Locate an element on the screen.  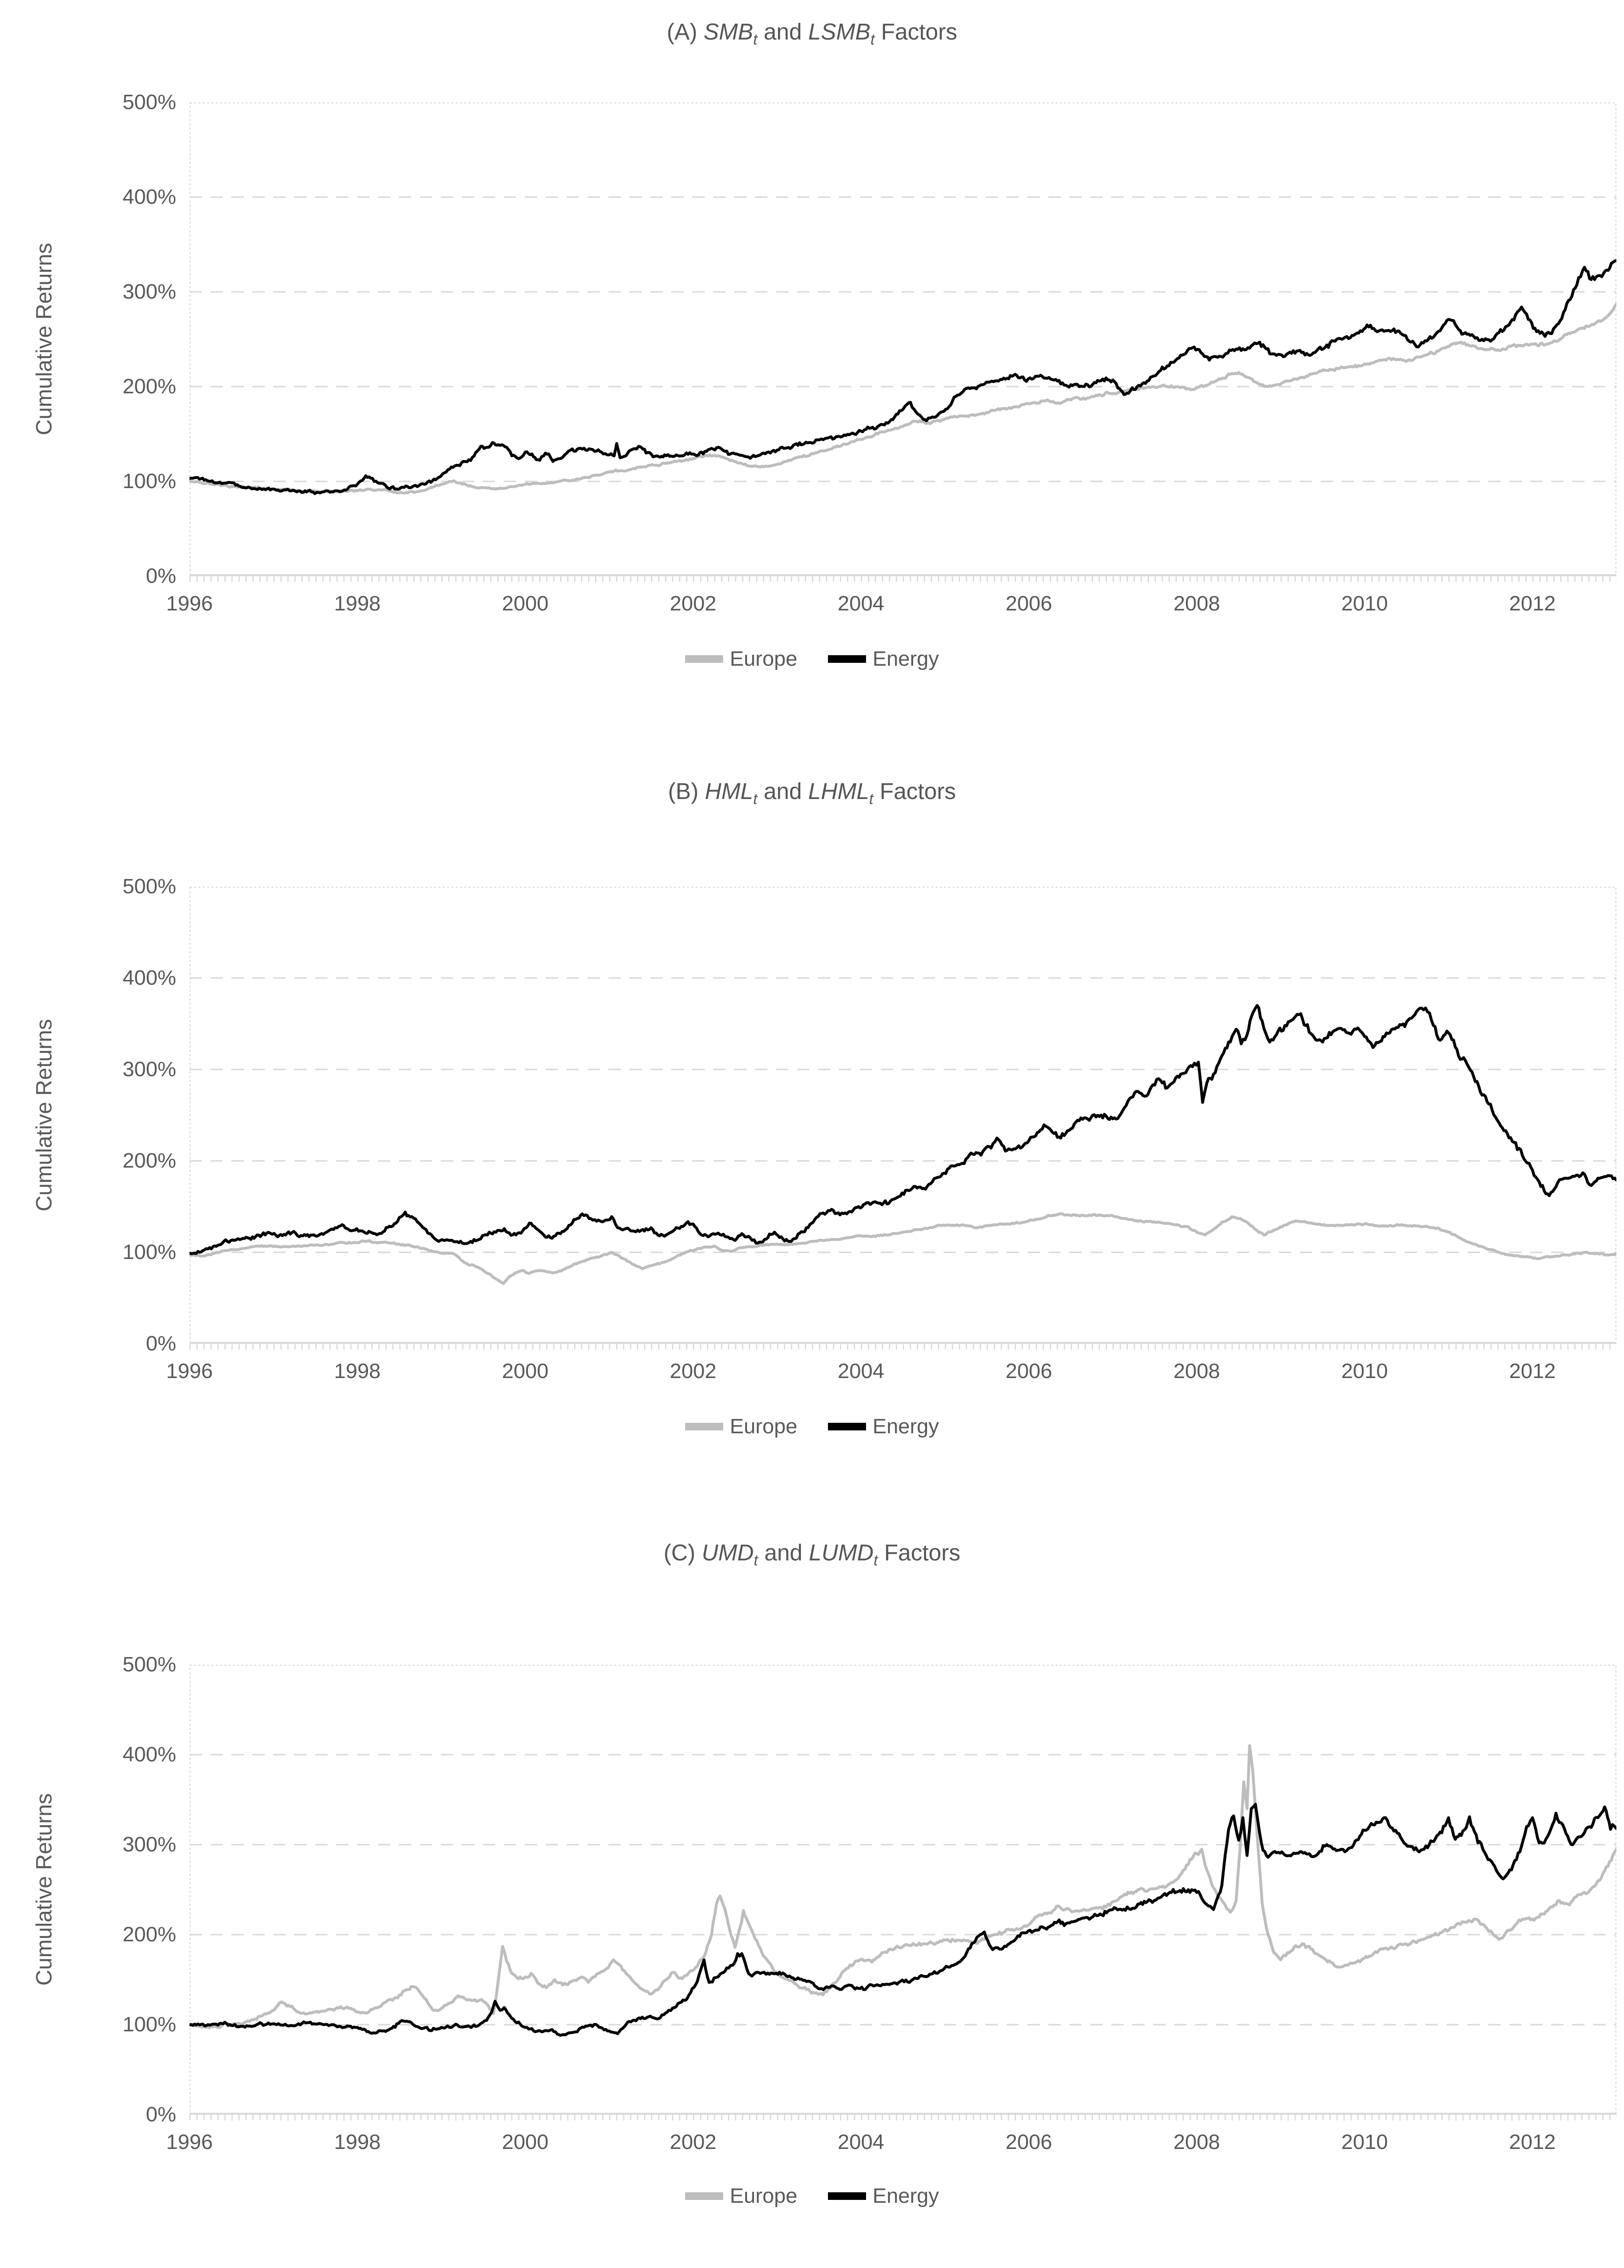
chart-title-a: (A) SMBt and LSMBt Factors is located at coordinates (812, 34).